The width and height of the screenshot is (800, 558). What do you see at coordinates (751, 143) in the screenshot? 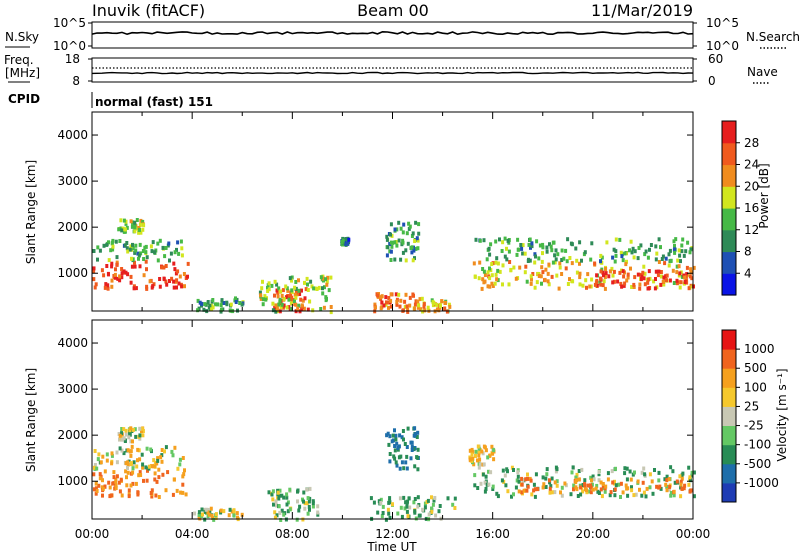
I see `colorbar-tick-label: 28` at bounding box center [751, 143].